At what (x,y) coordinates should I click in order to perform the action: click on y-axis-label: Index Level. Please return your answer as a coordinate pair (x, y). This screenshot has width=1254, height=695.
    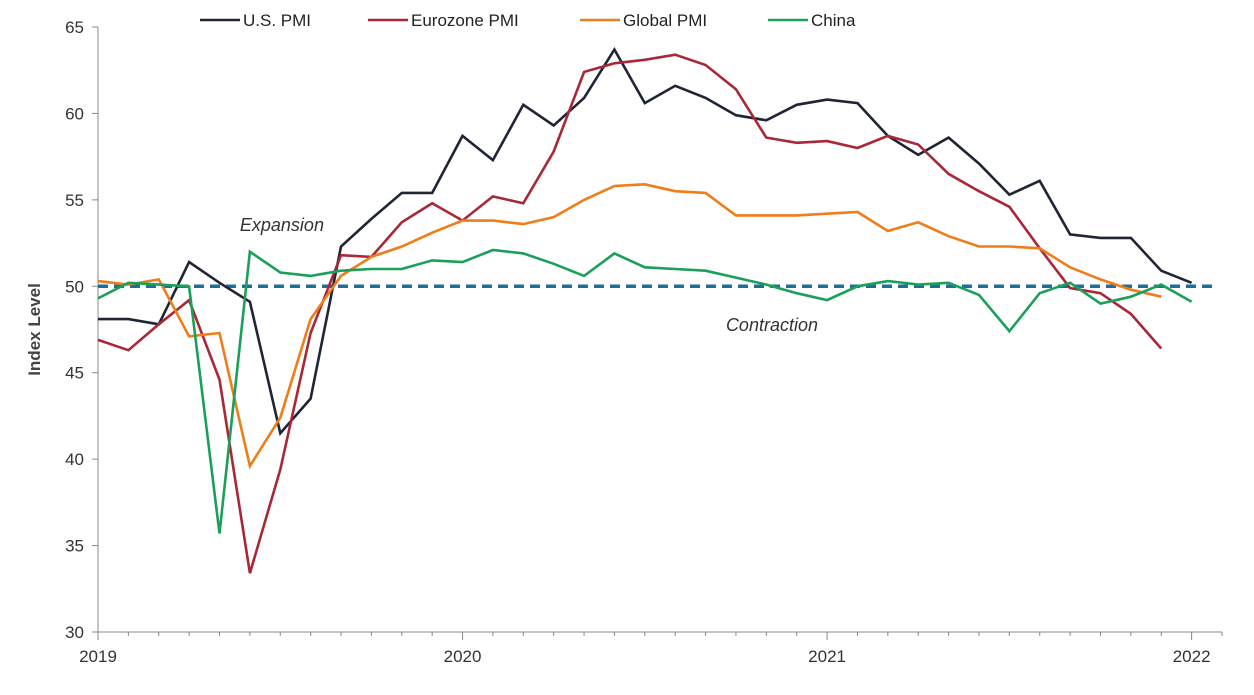
    Looking at the image, I should click on (34, 329).